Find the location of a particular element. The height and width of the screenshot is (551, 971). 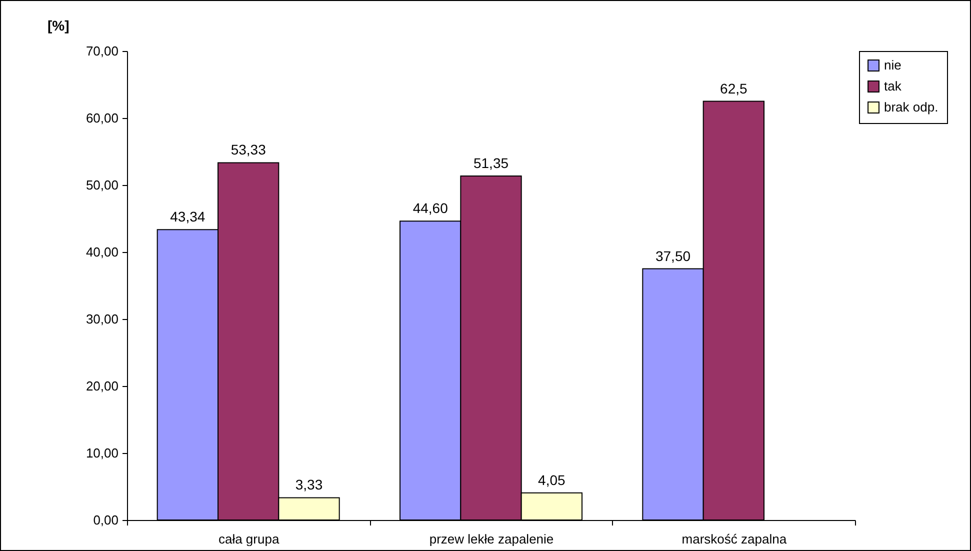

legend-label: brak odp. is located at coordinates (911, 107).